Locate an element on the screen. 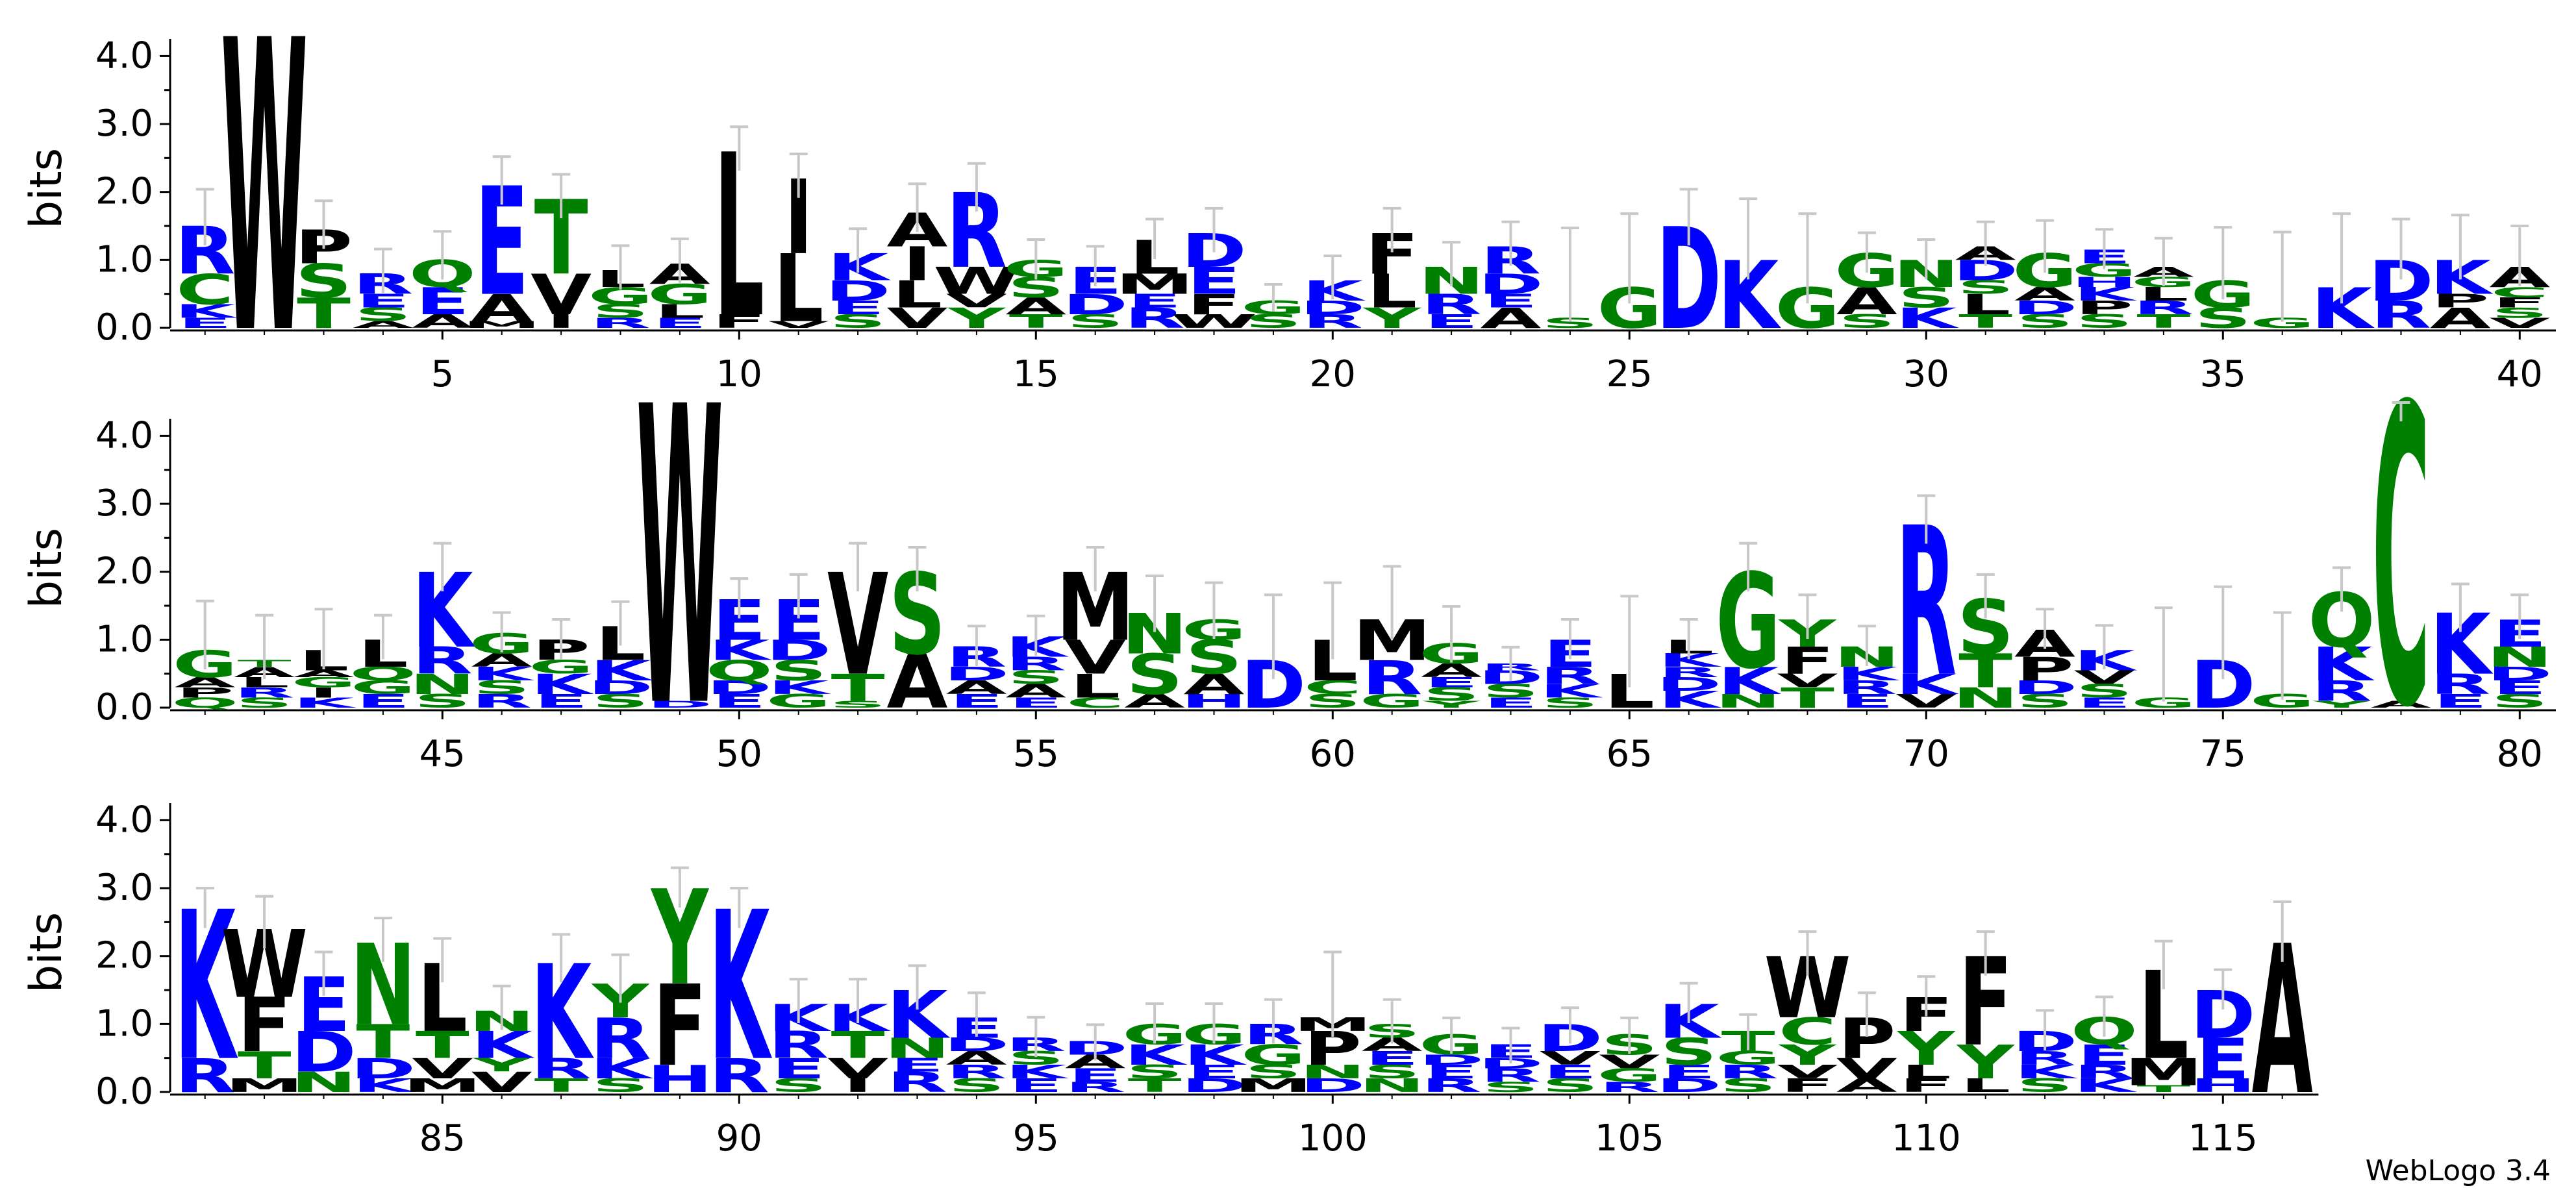 The height and width of the screenshot is (1190, 2576). residue-I: I is located at coordinates (917, 264).